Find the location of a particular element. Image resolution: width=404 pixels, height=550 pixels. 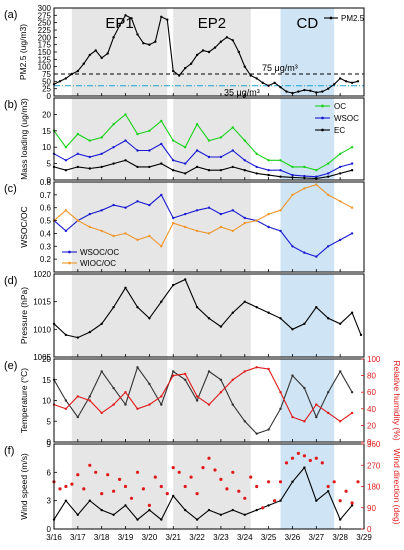

y-tick-label-4-0: 0 is located at coordinates (49, 442).